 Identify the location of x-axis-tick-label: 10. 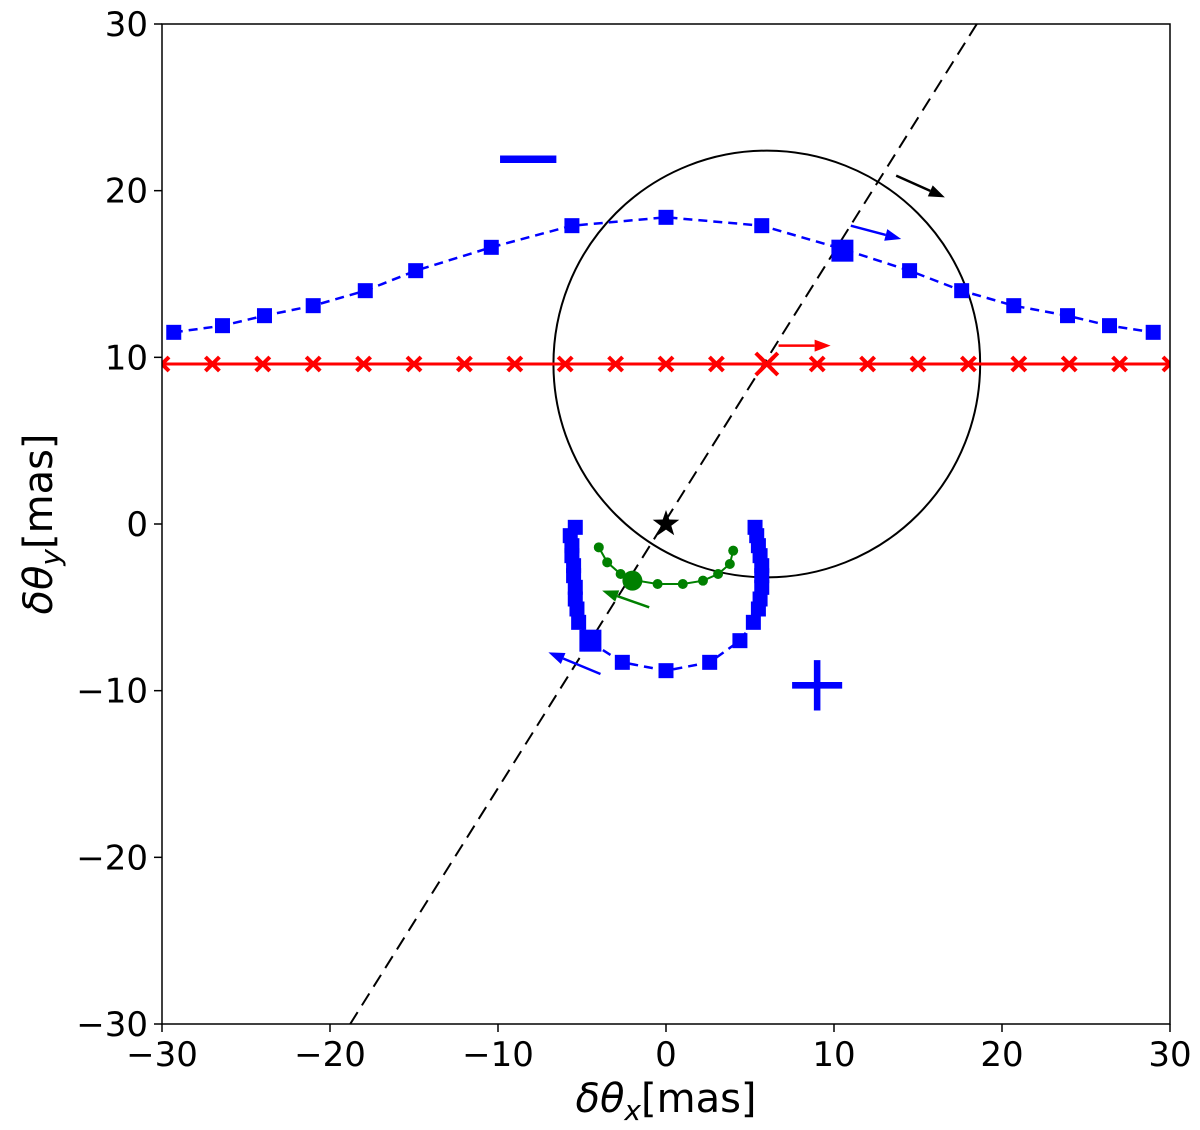
(833, 1055).